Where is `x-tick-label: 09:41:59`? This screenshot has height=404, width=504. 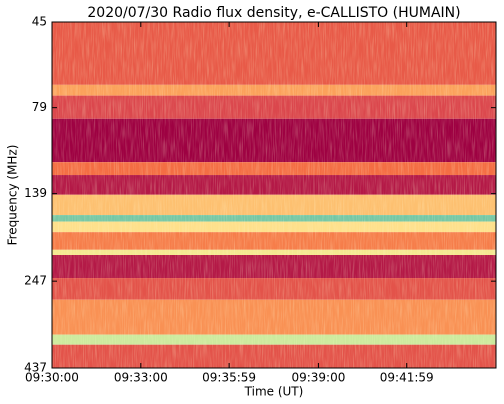 x-tick-label: 09:41:59 is located at coordinates (407, 378).